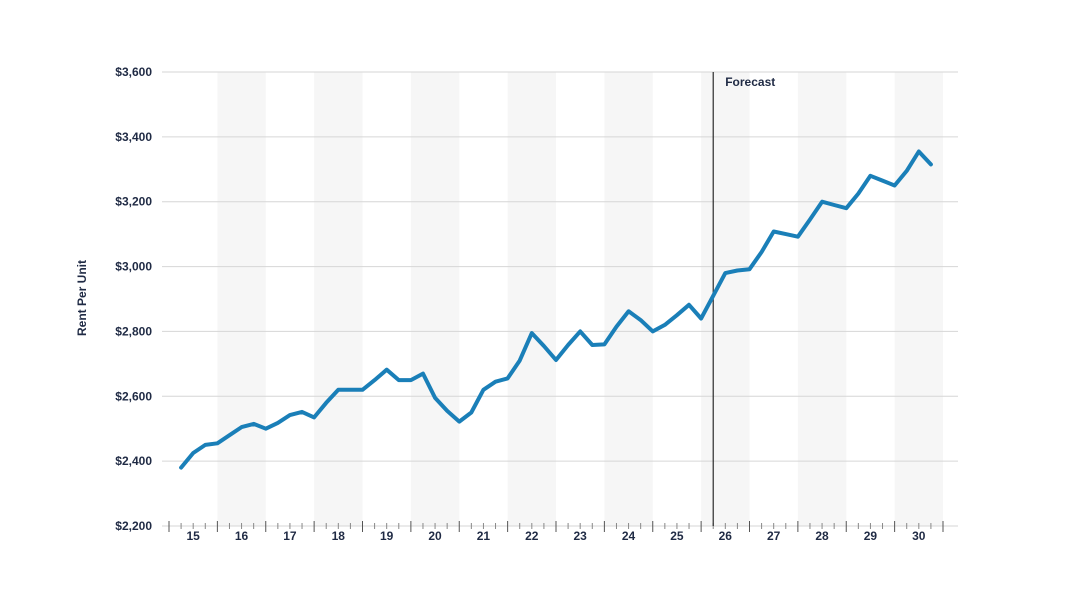 This screenshot has height=600, width=1066. I want to click on x-tick-label: 16, so click(242, 536).